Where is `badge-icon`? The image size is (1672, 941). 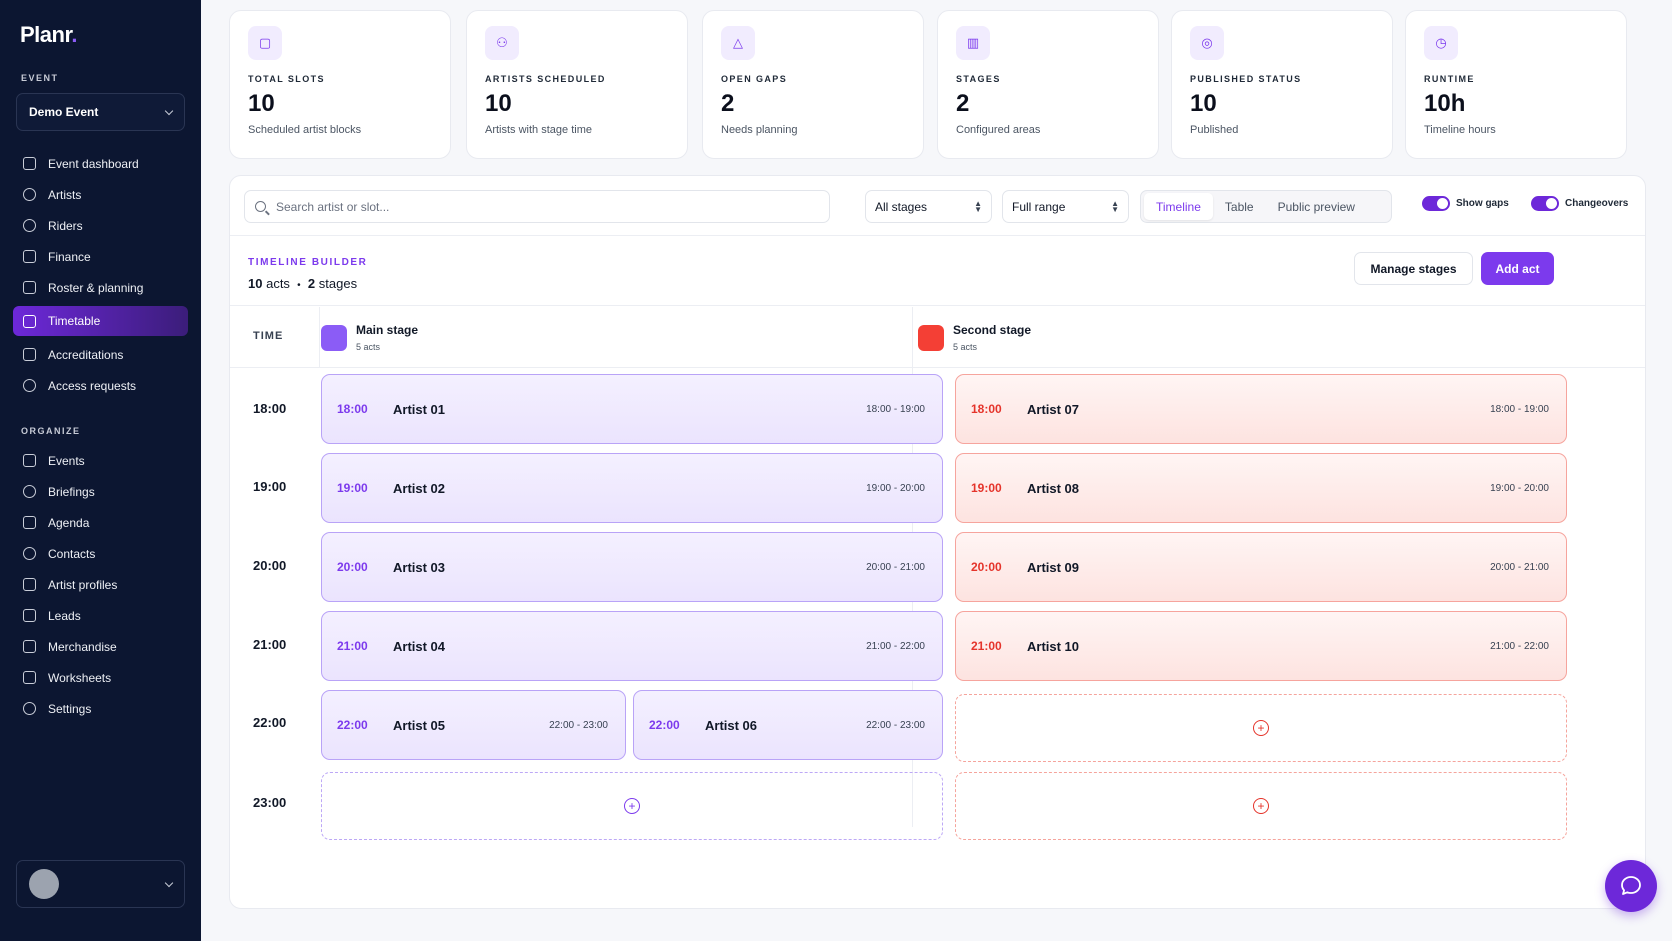 badge-icon is located at coordinates (29, 225).